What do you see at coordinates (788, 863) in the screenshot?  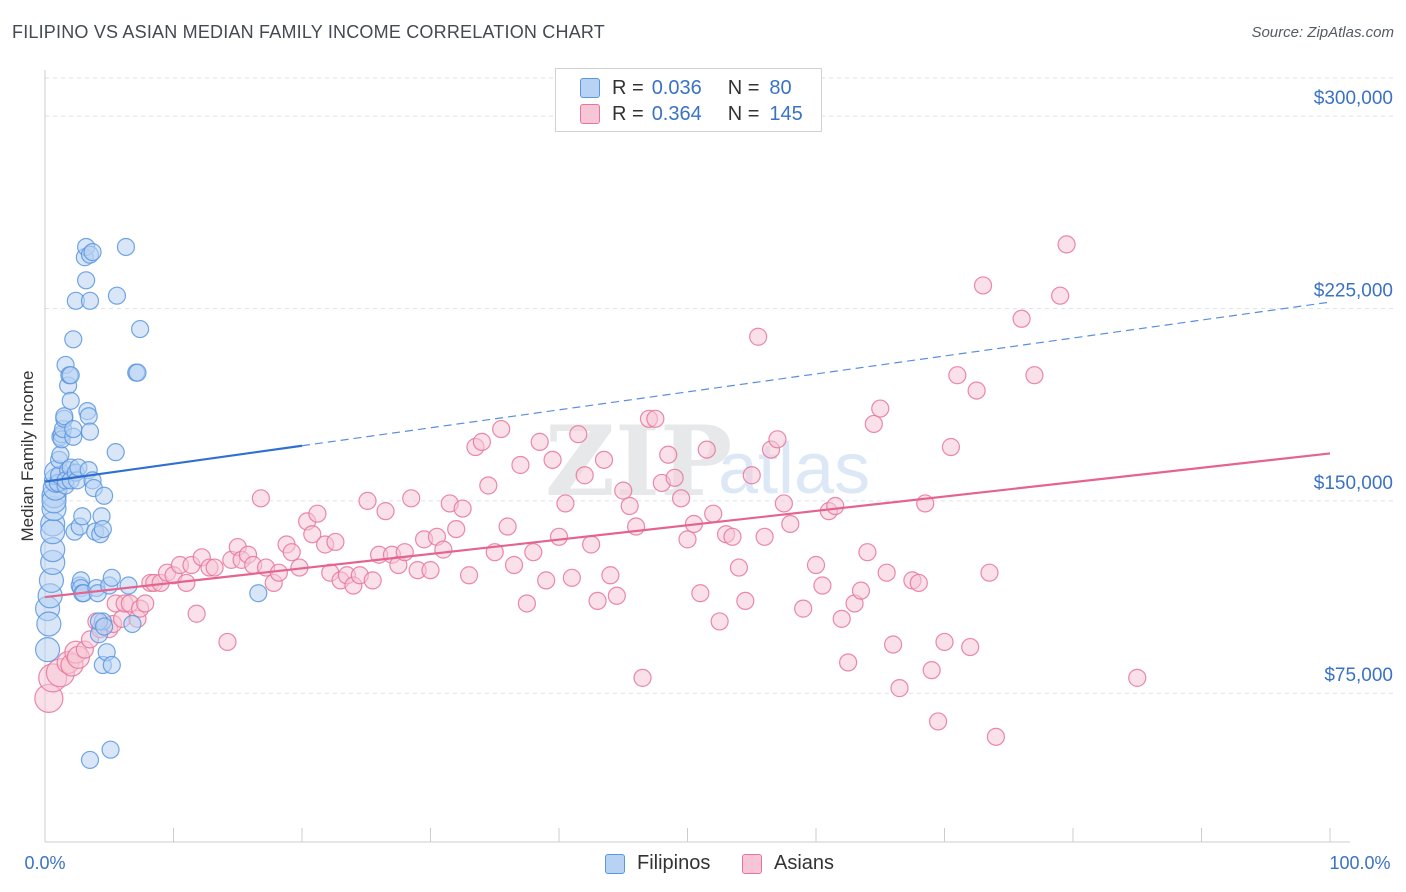 I see `legend-item-asians: Asians` at bounding box center [788, 863].